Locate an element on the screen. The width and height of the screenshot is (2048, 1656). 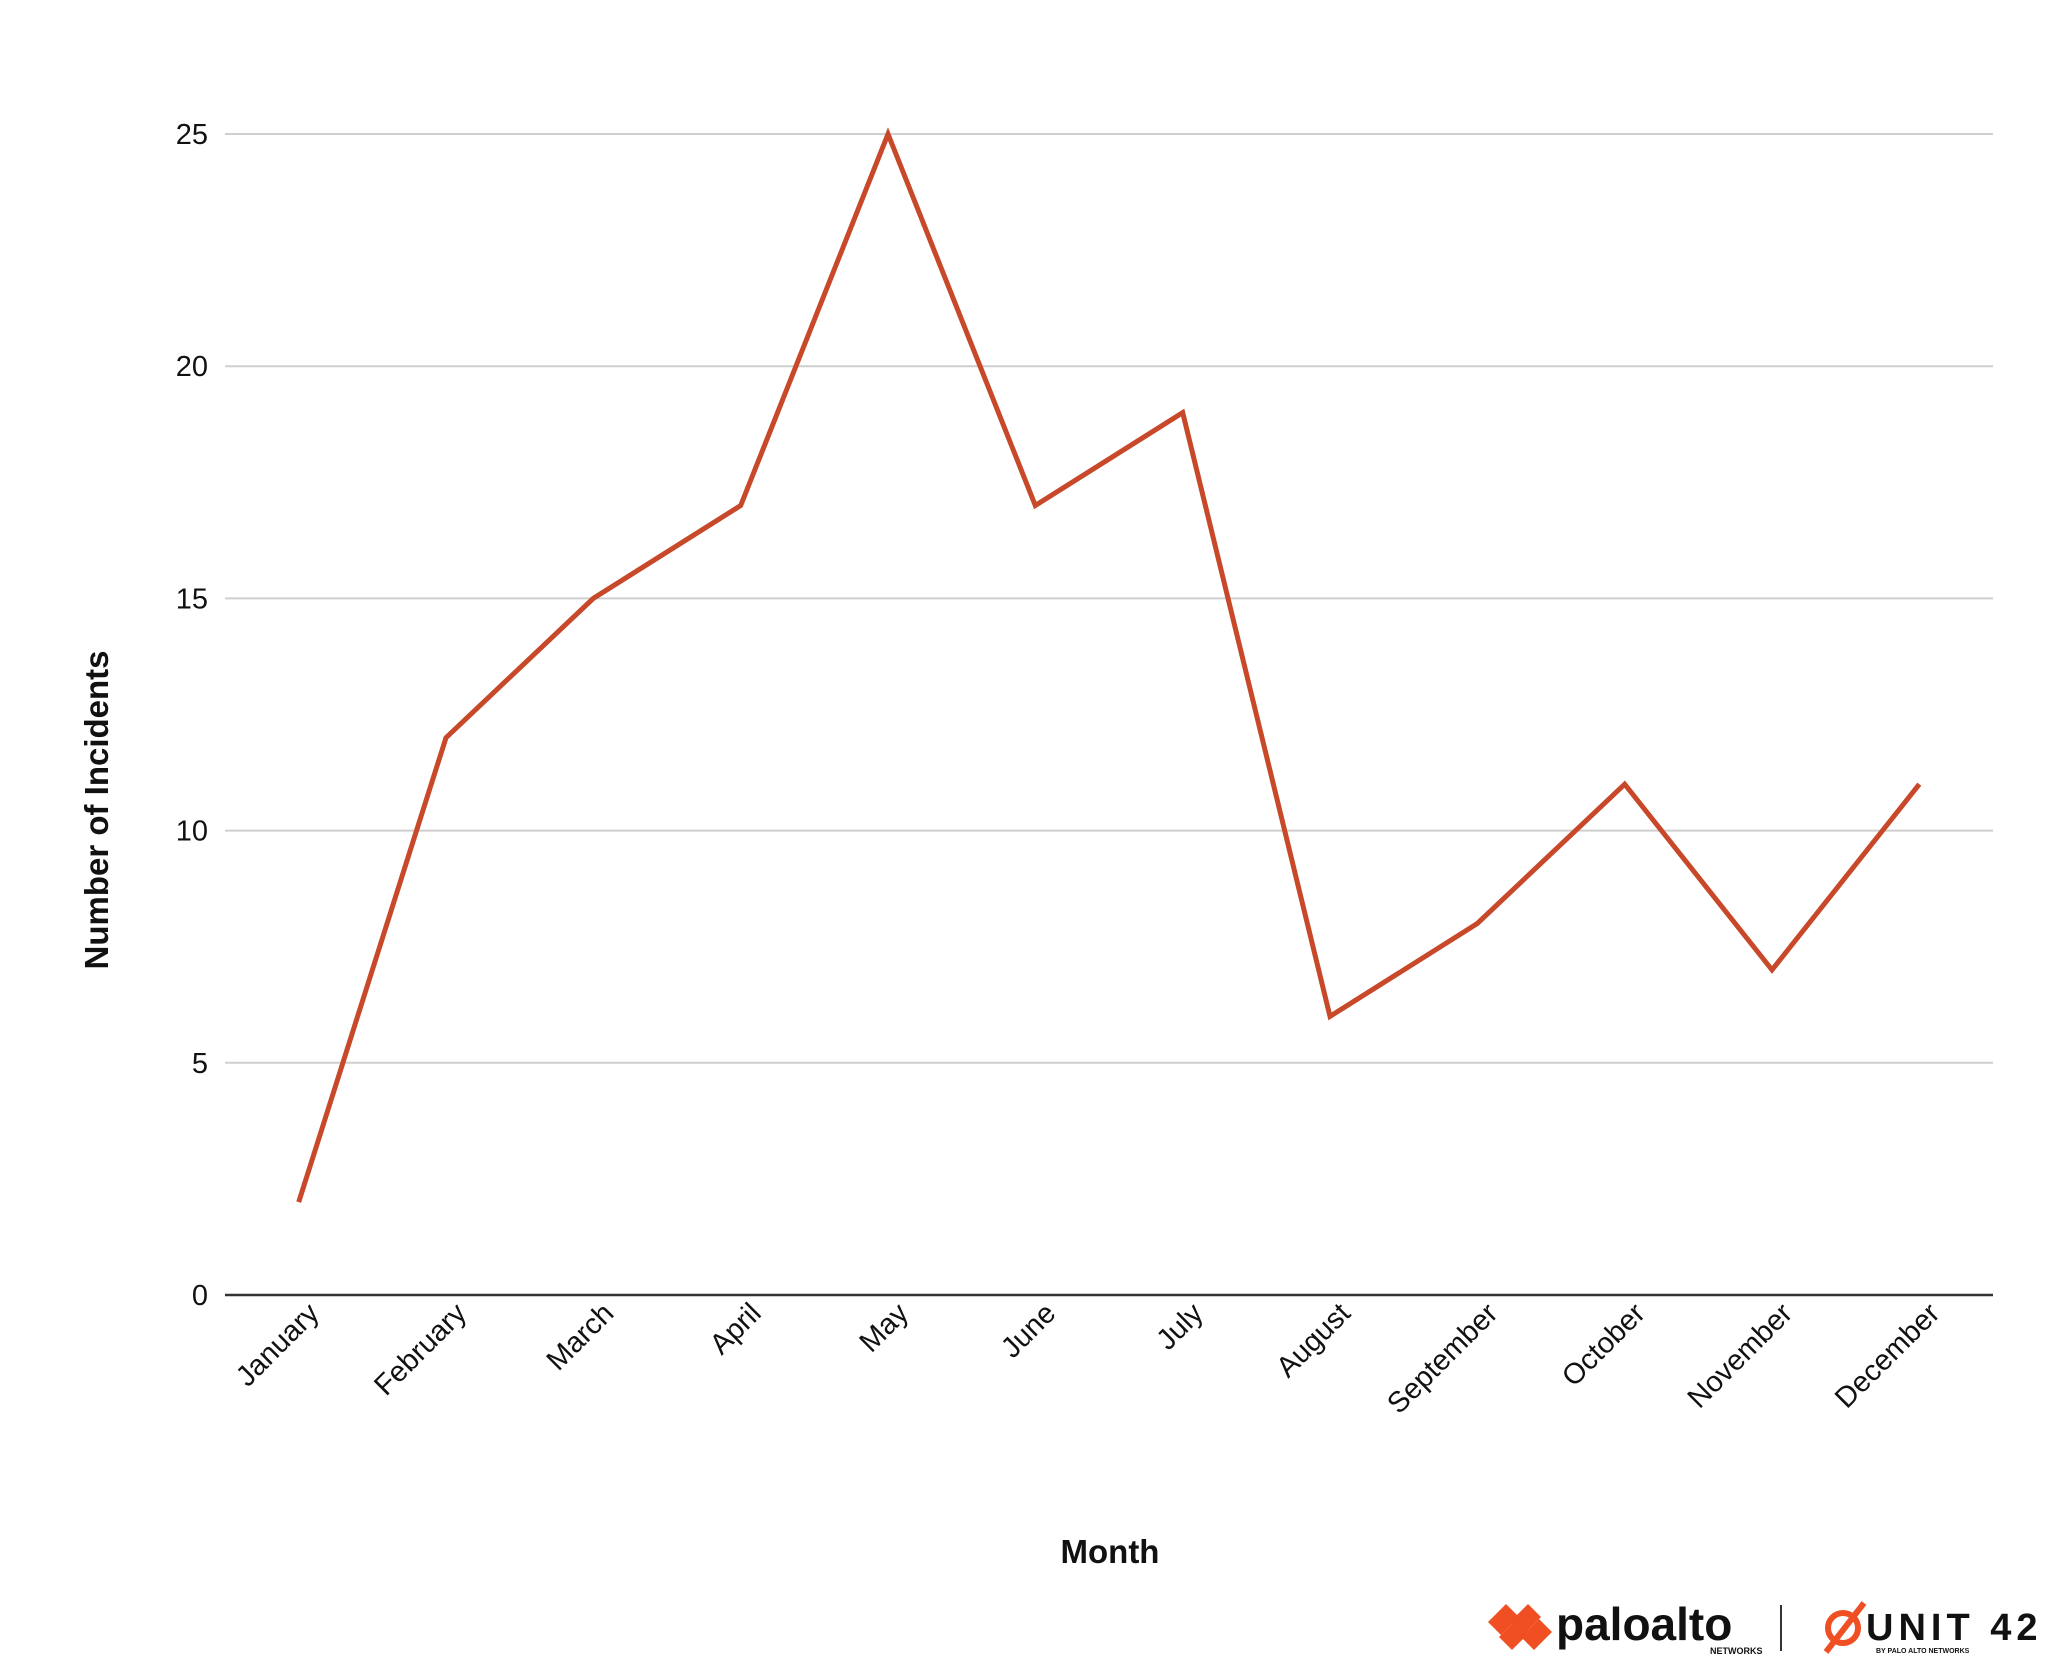
x-axis-title: Month is located at coordinates (1110, 1551).